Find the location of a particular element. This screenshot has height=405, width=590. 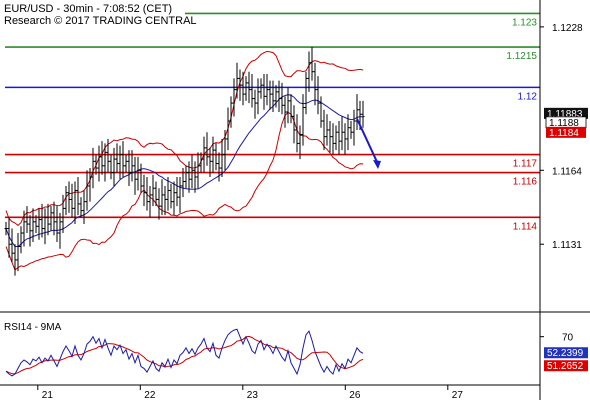

rsi-tick-label: 70 is located at coordinates (568, 338).